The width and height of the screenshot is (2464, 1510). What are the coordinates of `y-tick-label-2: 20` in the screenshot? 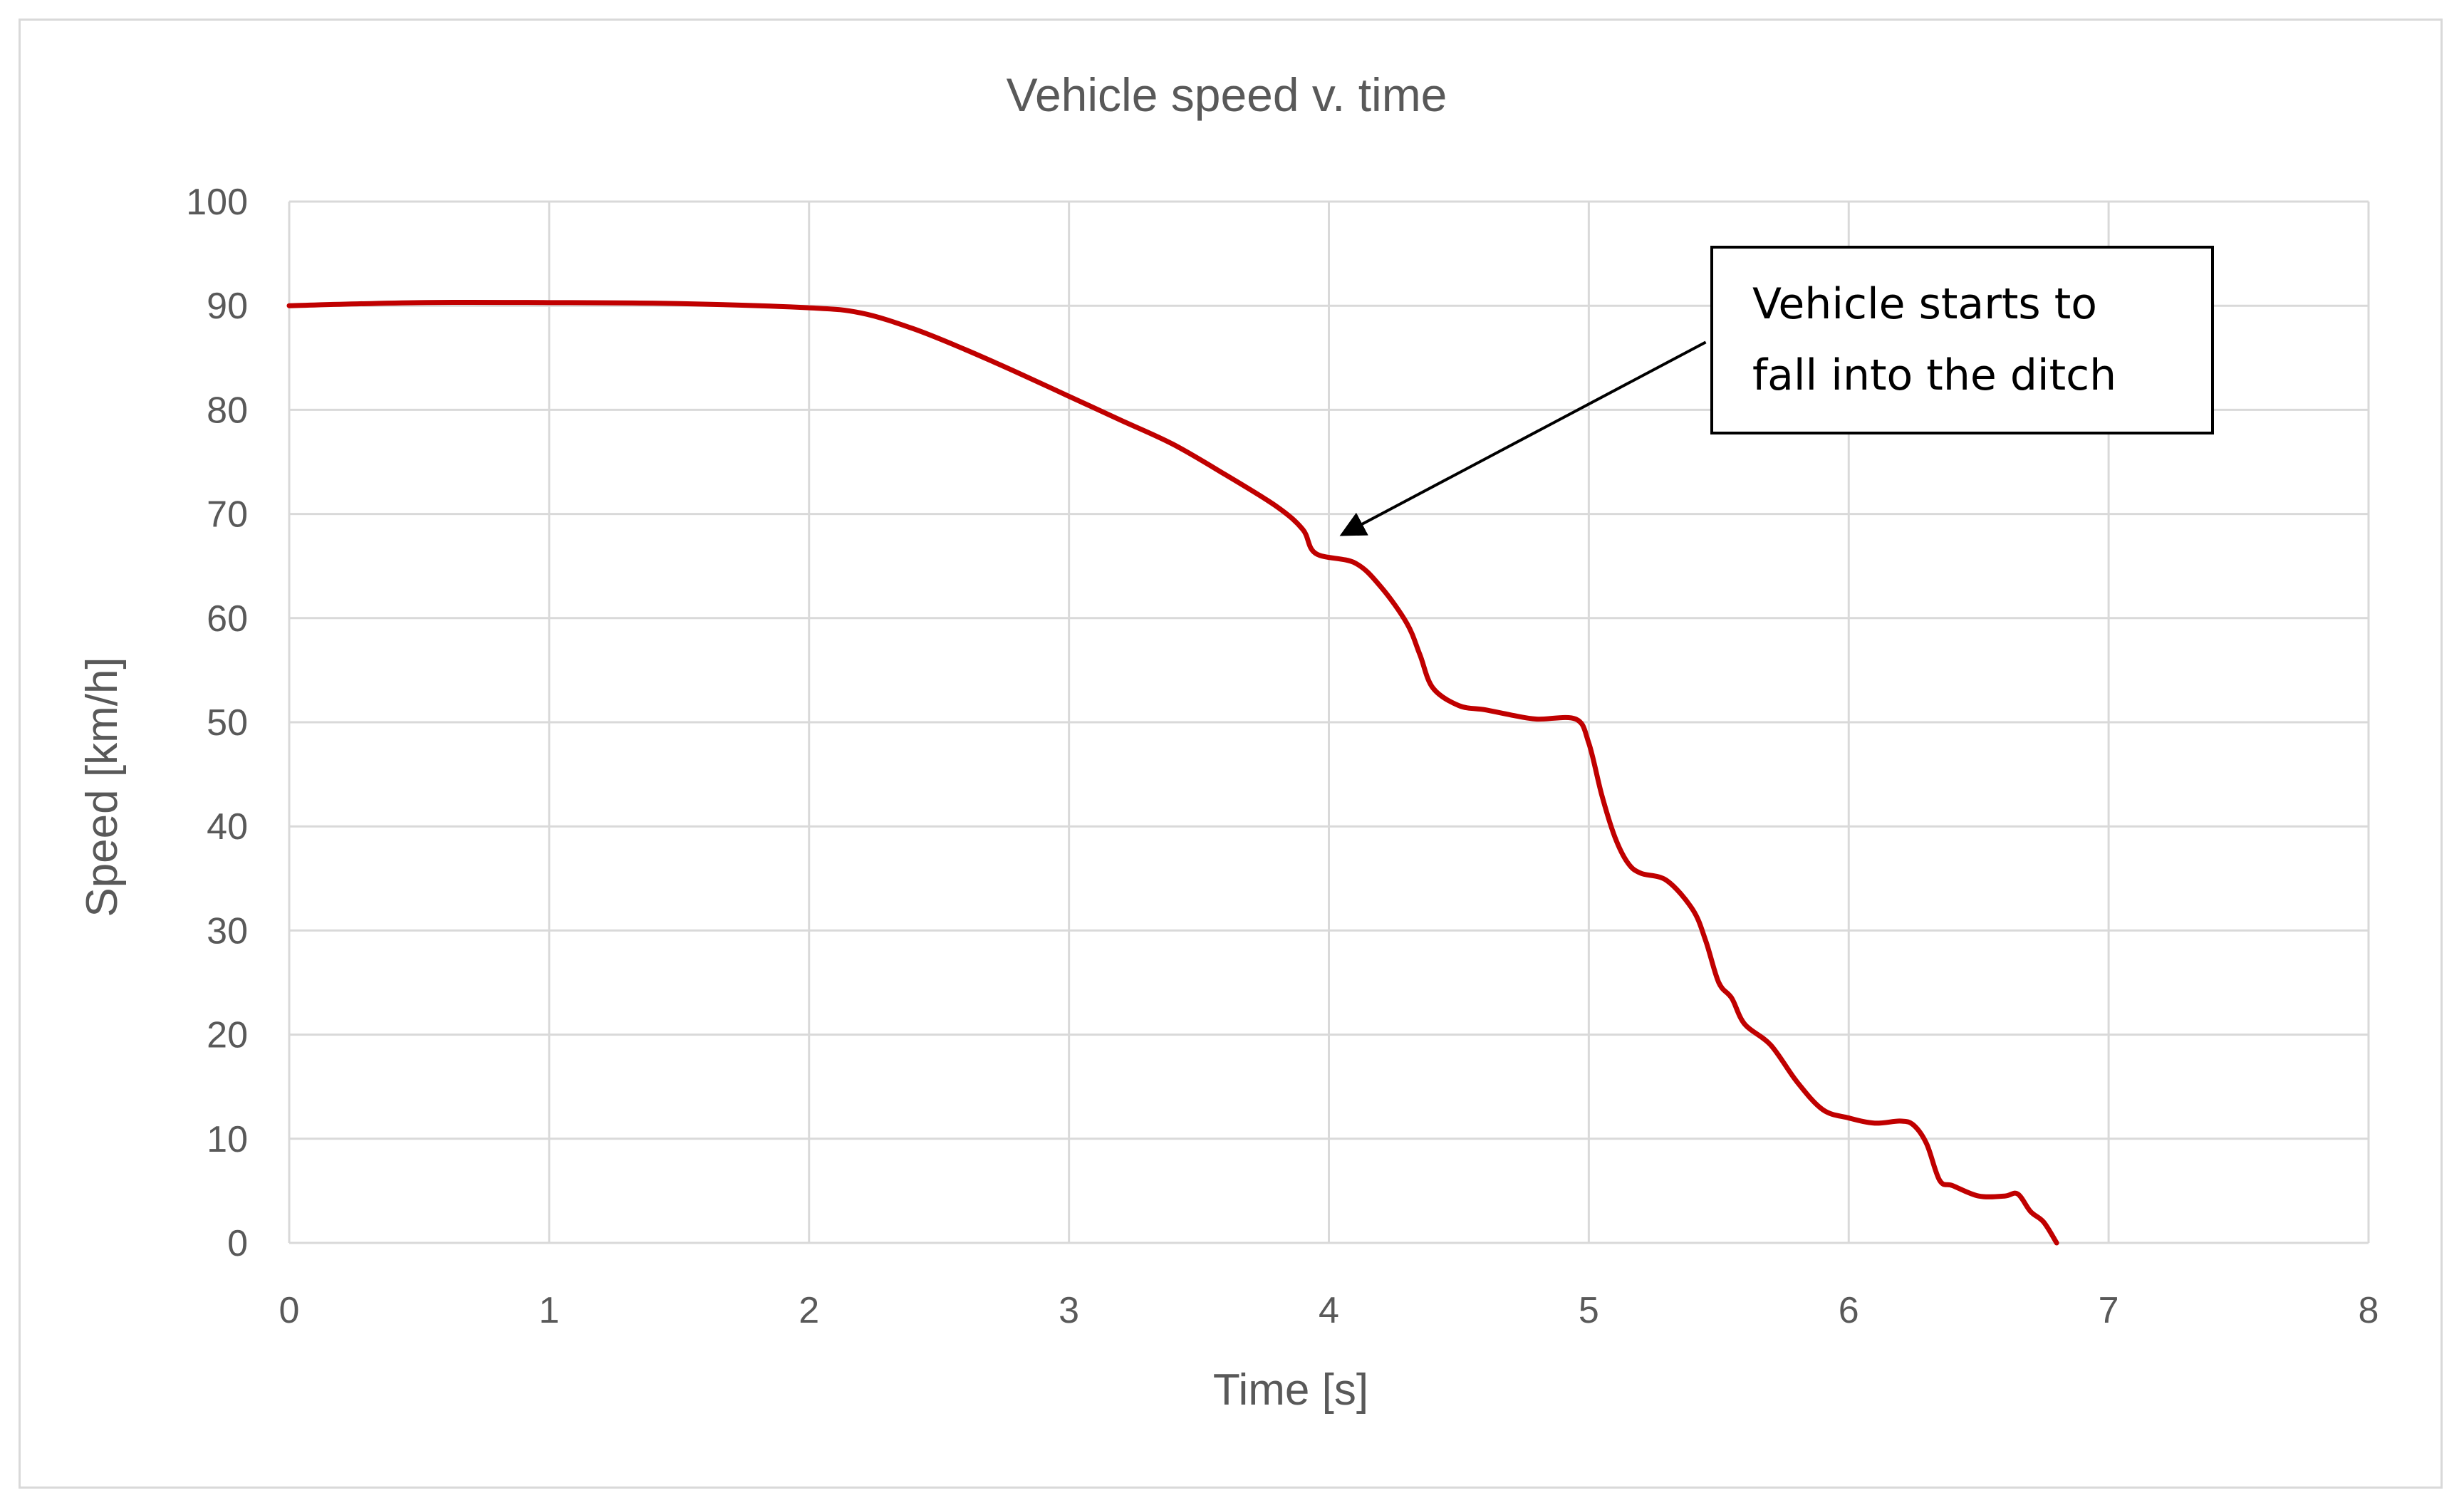 It's located at (227, 1035).